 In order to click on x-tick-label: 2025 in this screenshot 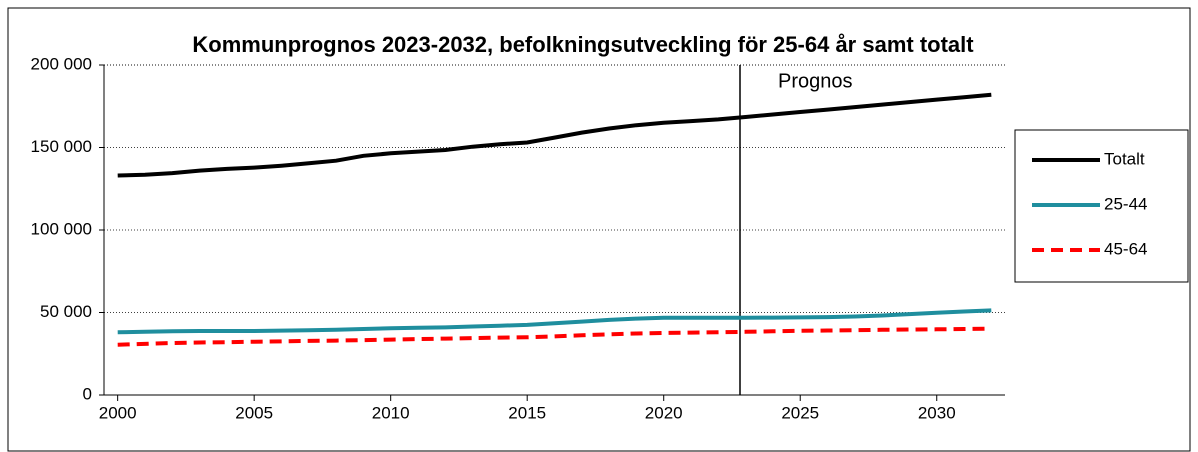, I will do `click(800, 412)`.